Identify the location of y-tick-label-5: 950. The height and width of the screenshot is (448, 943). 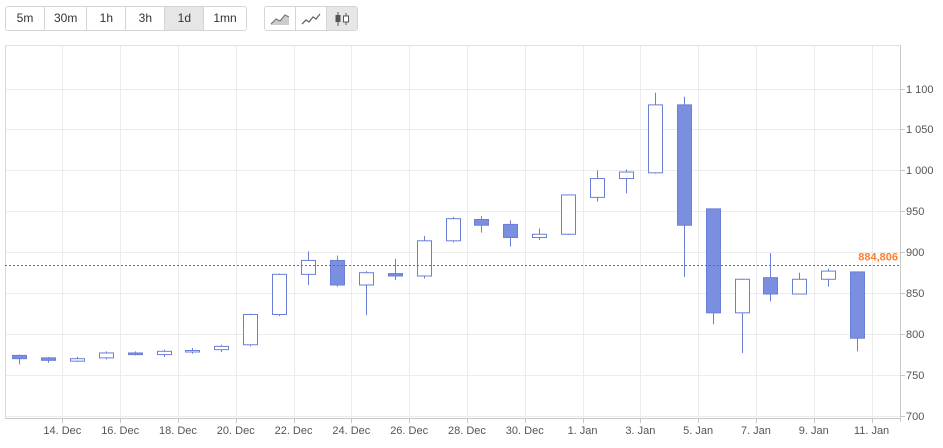
(915, 212).